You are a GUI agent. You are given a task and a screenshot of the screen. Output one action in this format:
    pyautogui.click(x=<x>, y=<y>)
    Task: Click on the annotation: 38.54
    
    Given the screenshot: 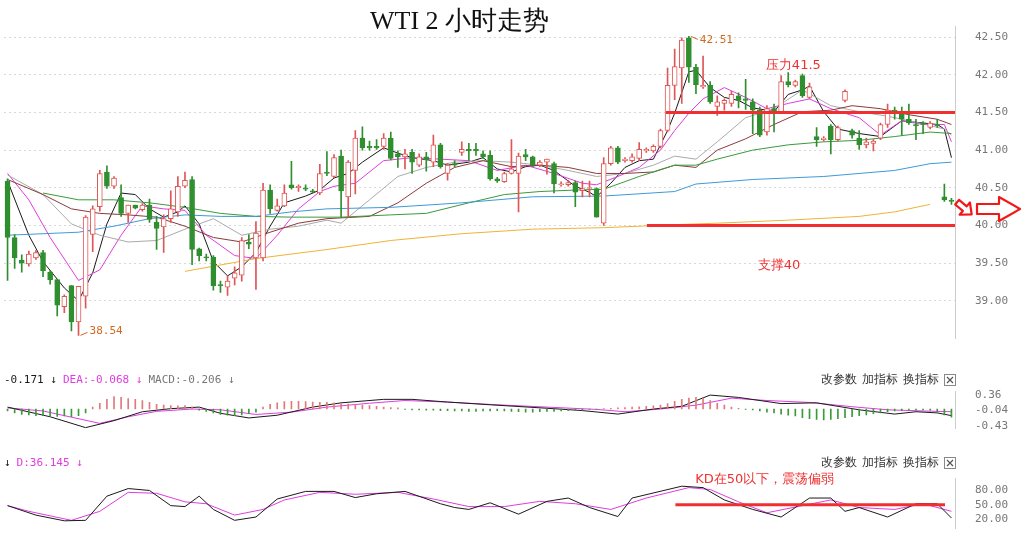 What is the action you would take?
    pyautogui.click(x=106, y=331)
    